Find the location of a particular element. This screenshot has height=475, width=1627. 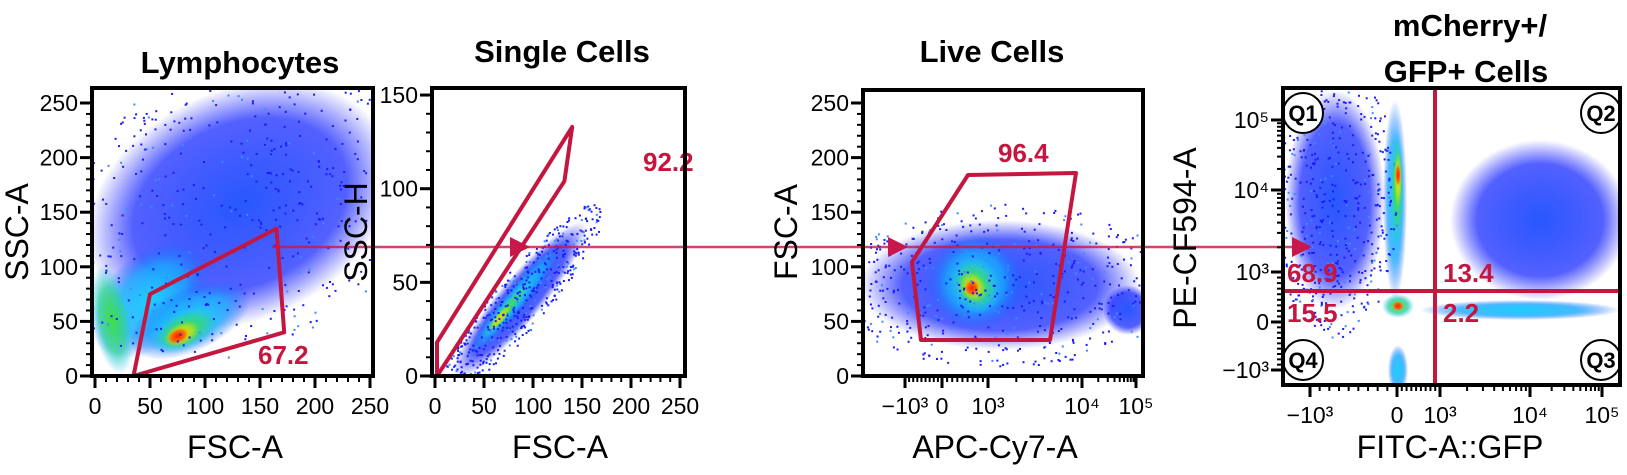

gate-1-percent: 67.2 is located at coordinates (283, 355).